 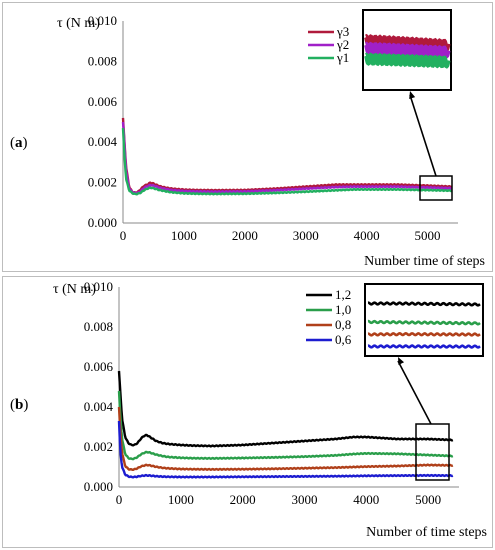 I want to click on inset-frame, so click(x=424, y=320).